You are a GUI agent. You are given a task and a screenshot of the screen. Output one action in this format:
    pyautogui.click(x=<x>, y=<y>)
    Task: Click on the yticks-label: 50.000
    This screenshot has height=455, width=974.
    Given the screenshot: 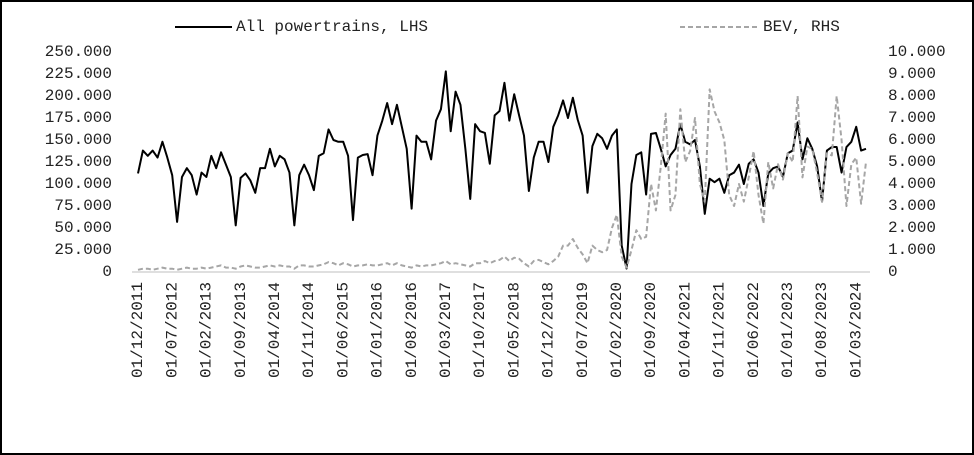 What is the action you would take?
    pyautogui.click(x=83, y=228)
    